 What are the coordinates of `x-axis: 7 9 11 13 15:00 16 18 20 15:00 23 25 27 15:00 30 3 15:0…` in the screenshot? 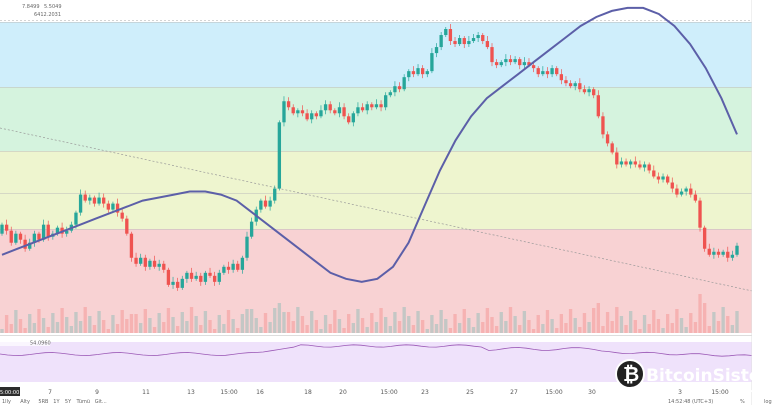 It's located at (388, 392).